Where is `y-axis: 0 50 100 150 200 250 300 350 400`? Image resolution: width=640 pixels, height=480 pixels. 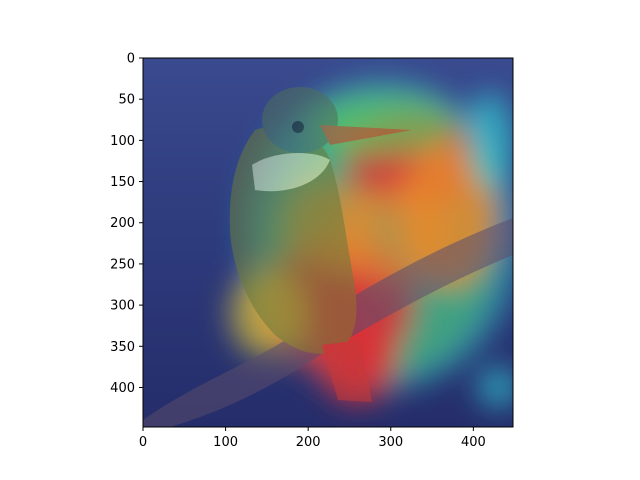 y-axis: 0 50 100 150 200 250 300 350 400 is located at coordinates (126, 224).